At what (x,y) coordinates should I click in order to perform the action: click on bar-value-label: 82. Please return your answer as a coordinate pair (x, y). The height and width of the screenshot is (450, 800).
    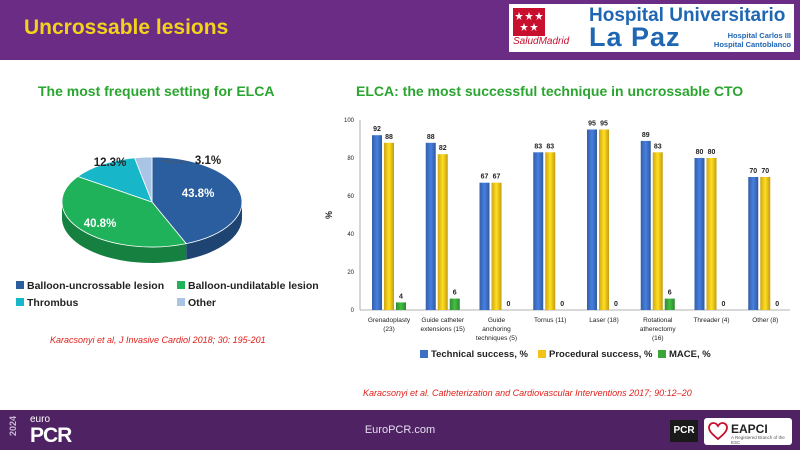
    Looking at the image, I should click on (443, 148).